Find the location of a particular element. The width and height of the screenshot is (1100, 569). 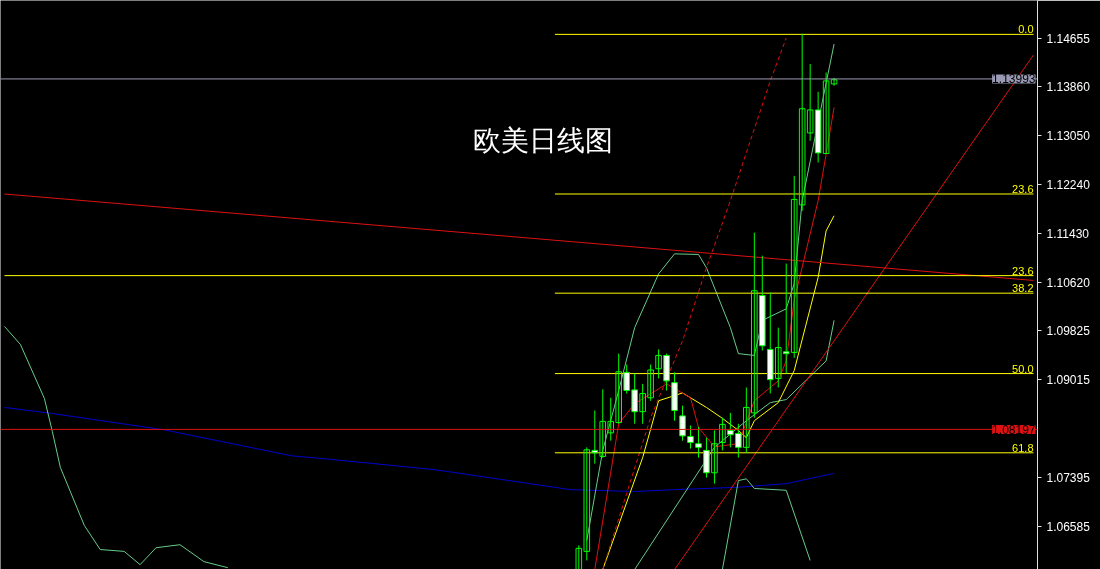

y-tick-label: 1.07395 is located at coordinates (1068, 478).